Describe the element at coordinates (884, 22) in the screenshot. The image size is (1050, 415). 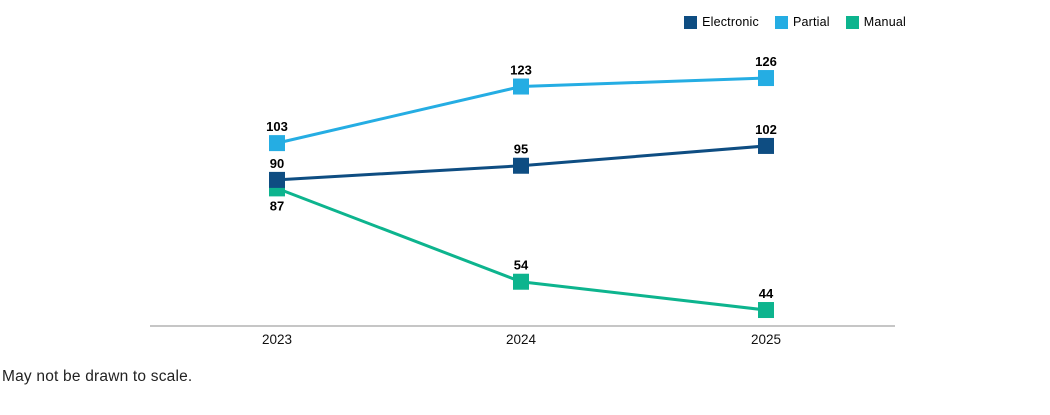
I see `legend-label: Manual` at that location.